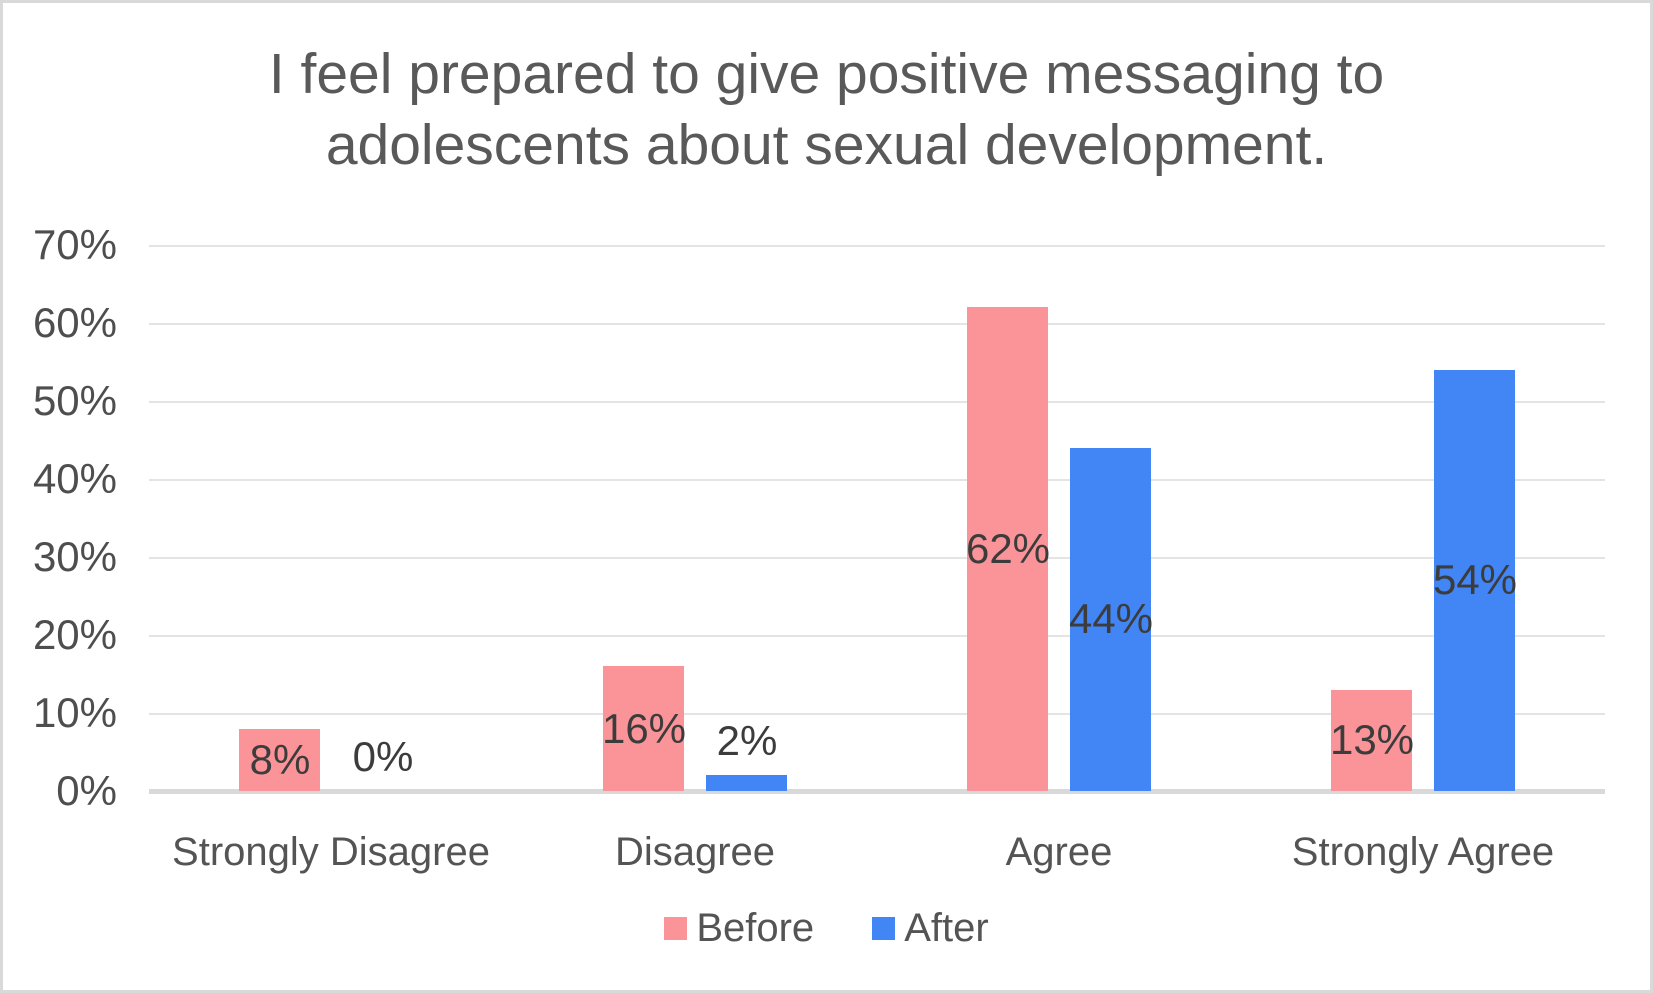 This screenshot has width=1653, height=993. I want to click on data-label-after-strongly-agree: 54%, so click(1475, 579).